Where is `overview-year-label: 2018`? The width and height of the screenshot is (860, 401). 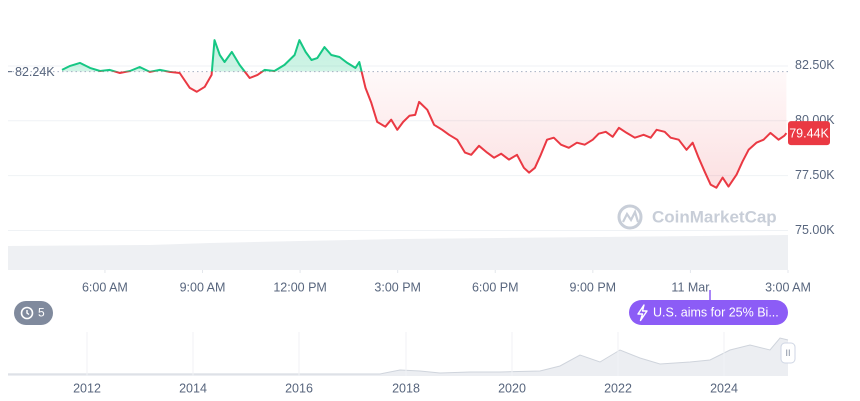 overview-year-label: 2018 is located at coordinates (406, 388).